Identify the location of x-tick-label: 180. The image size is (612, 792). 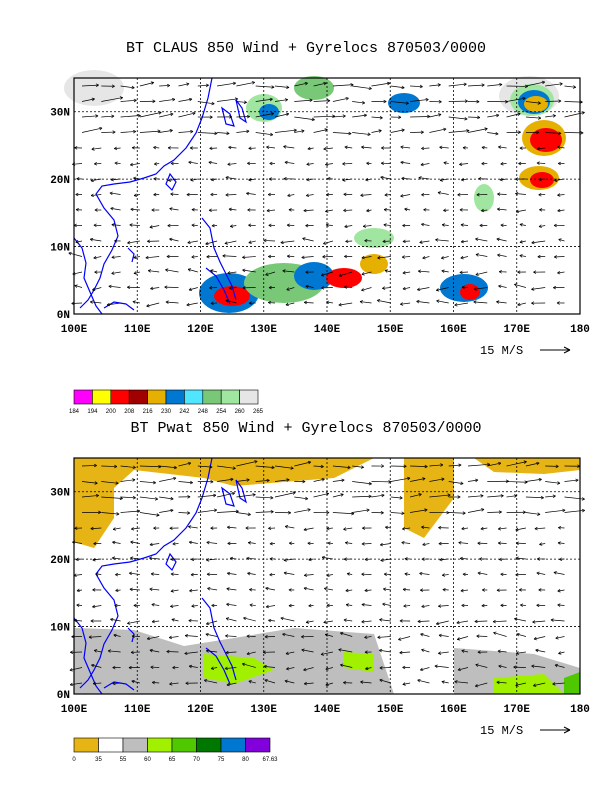
(580, 330).